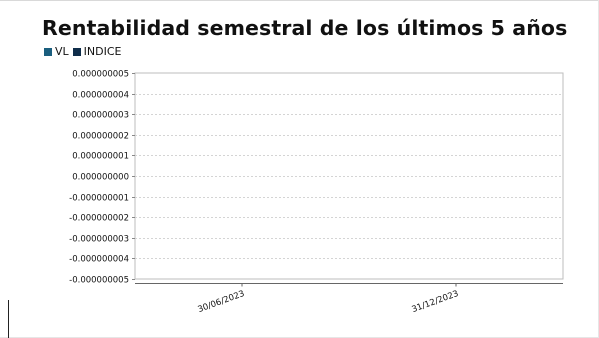 The image size is (599, 338). I want to click on y-tick-label: -0.000000002, so click(99, 219).